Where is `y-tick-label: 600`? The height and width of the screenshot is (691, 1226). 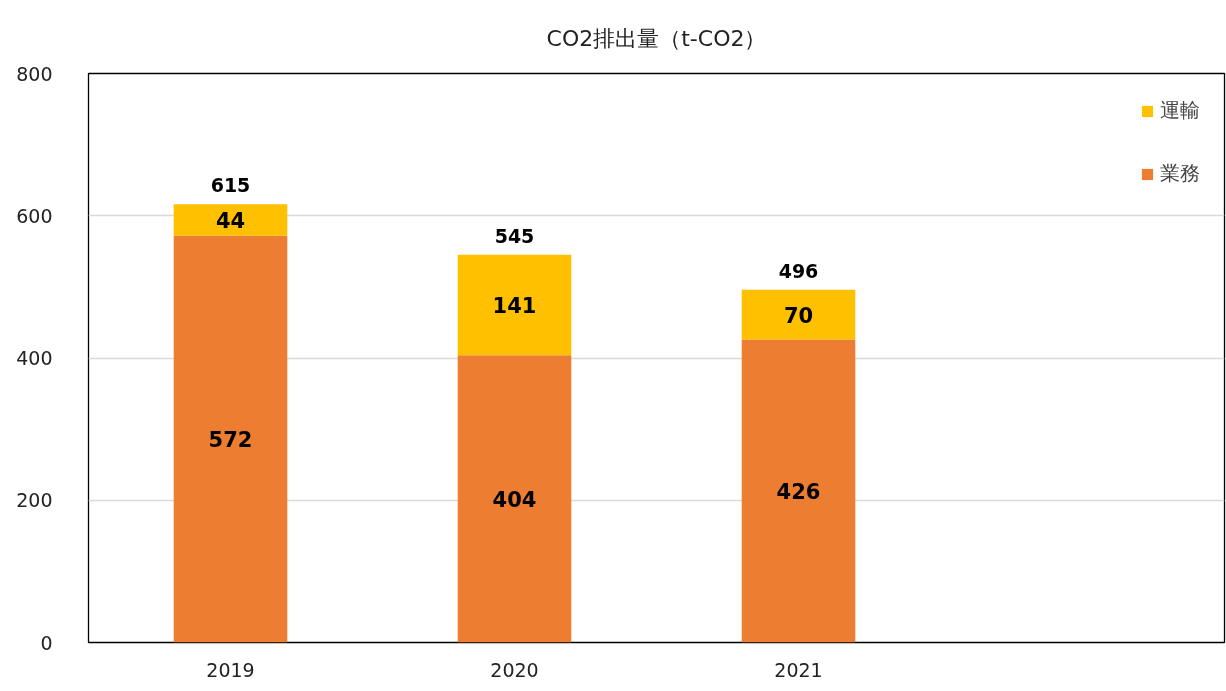 y-tick-label: 600 is located at coordinates (34, 215).